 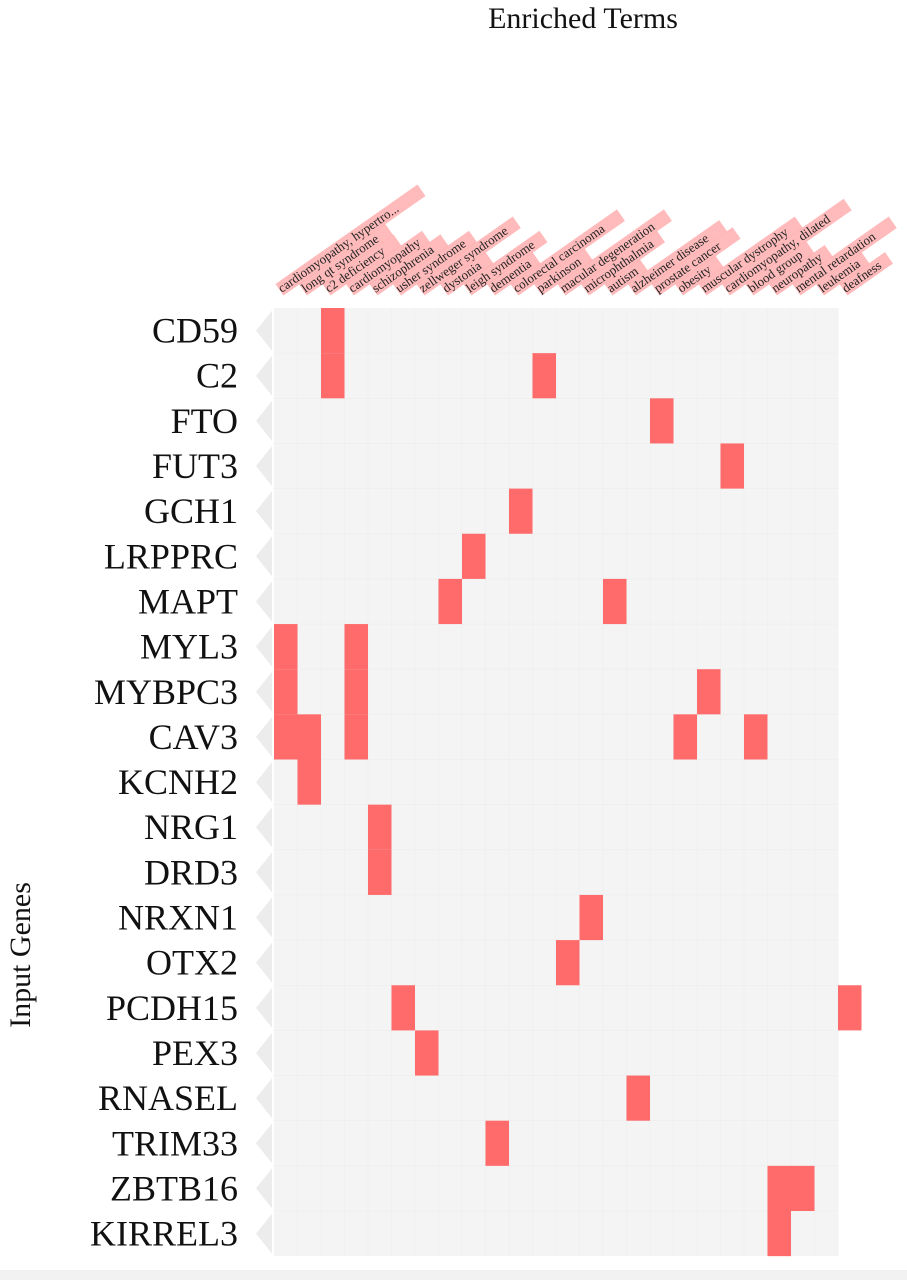 I want to click on gene-label: MYBPC3, so click(x=166, y=692).